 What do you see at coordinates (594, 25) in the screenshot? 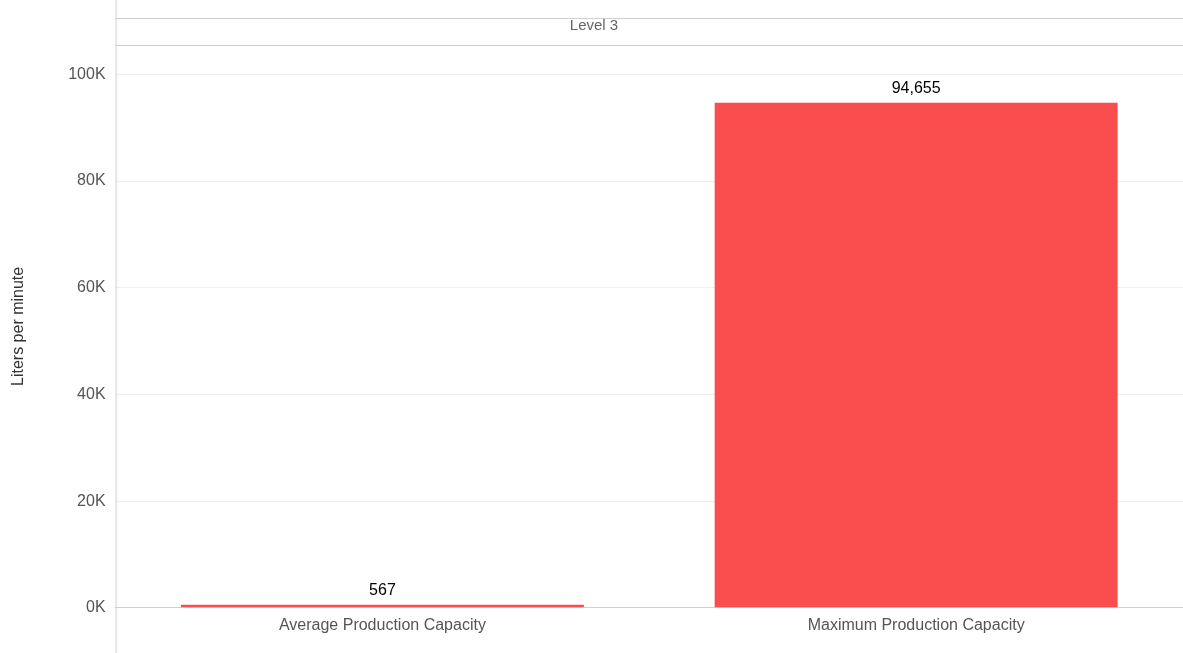
I see `chart-title: Level 3` at bounding box center [594, 25].